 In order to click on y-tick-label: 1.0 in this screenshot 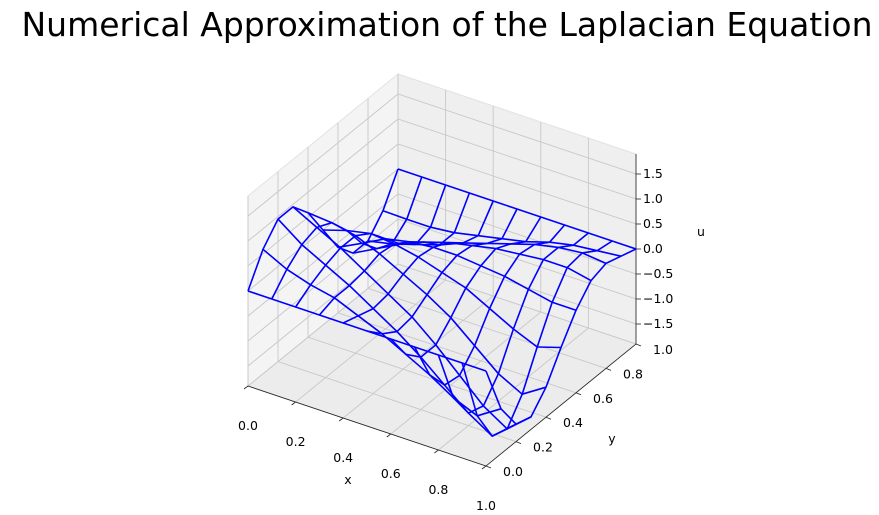, I will do `click(663, 349)`.